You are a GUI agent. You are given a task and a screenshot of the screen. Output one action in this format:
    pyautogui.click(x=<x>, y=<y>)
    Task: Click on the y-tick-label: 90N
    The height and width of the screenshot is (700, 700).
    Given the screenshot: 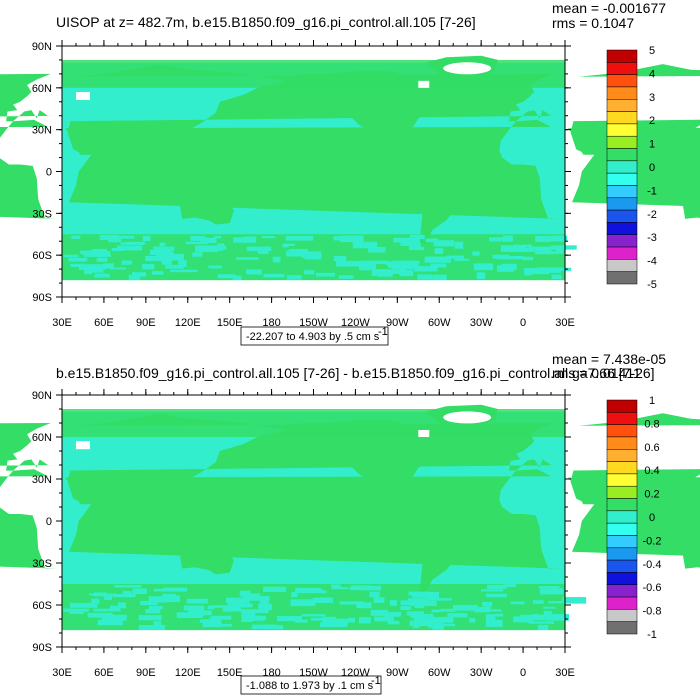 What is the action you would take?
    pyautogui.click(x=42, y=396)
    